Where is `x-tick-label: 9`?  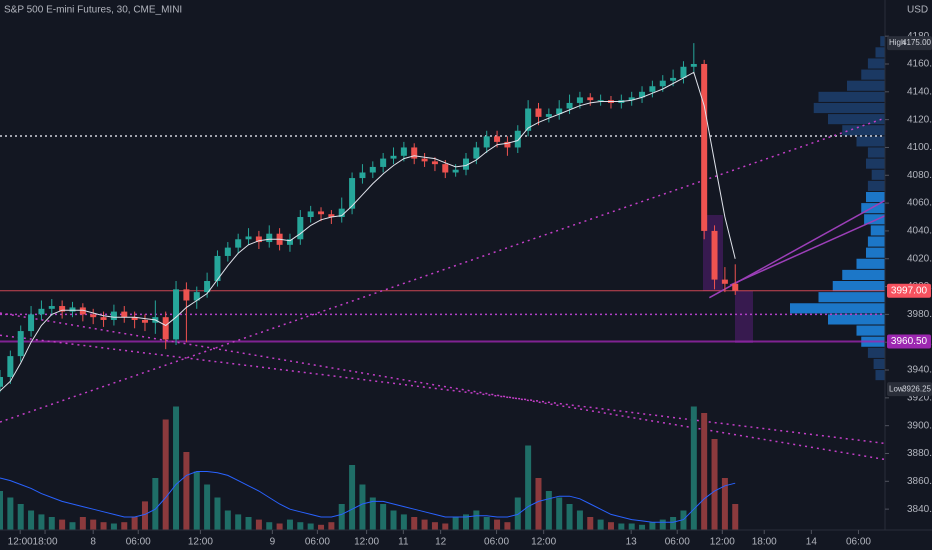
x-tick-label: 9 is located at coordinates (273, 542).